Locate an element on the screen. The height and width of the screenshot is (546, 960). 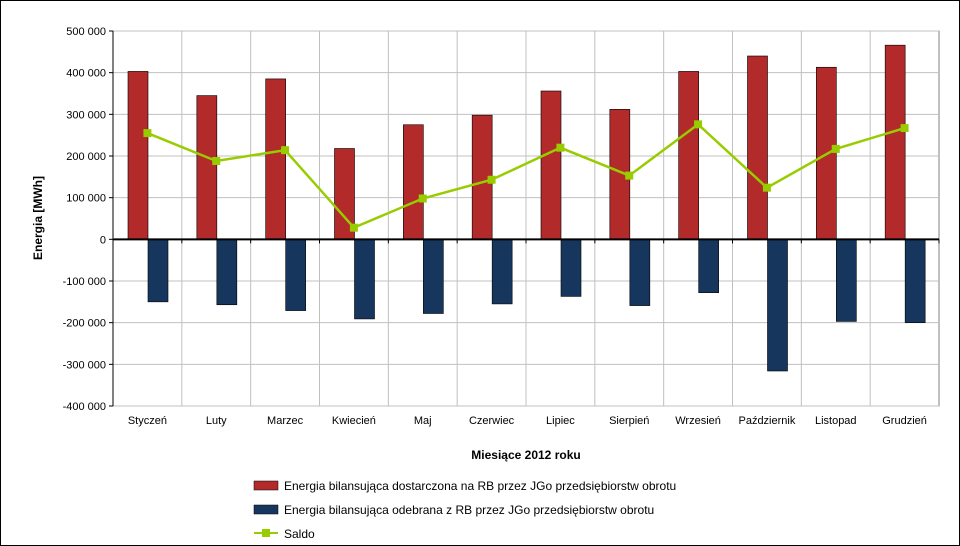
x-tick-label: Kwiecień is located at coordinates (354, 421).